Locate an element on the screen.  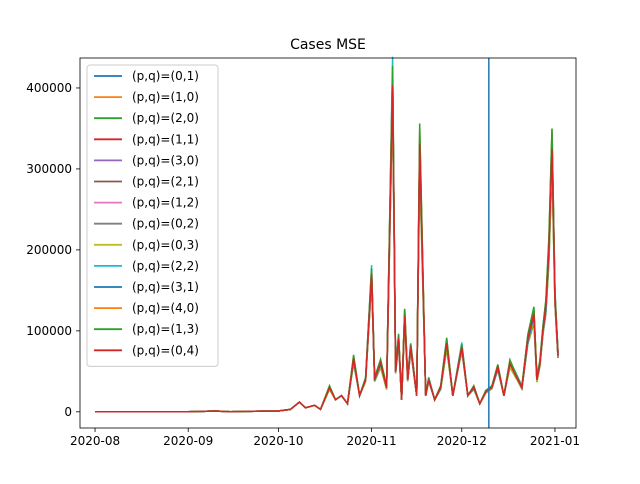
legend-label: (p,q)=(0,2) is located at coordinates (165, 224).